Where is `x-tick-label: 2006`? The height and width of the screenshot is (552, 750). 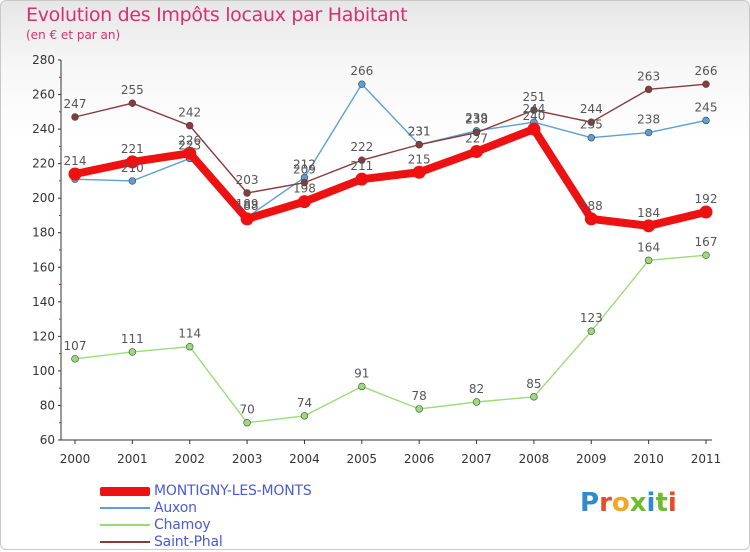 x-tick-label: 2006 is located at coordinates (419, 459).